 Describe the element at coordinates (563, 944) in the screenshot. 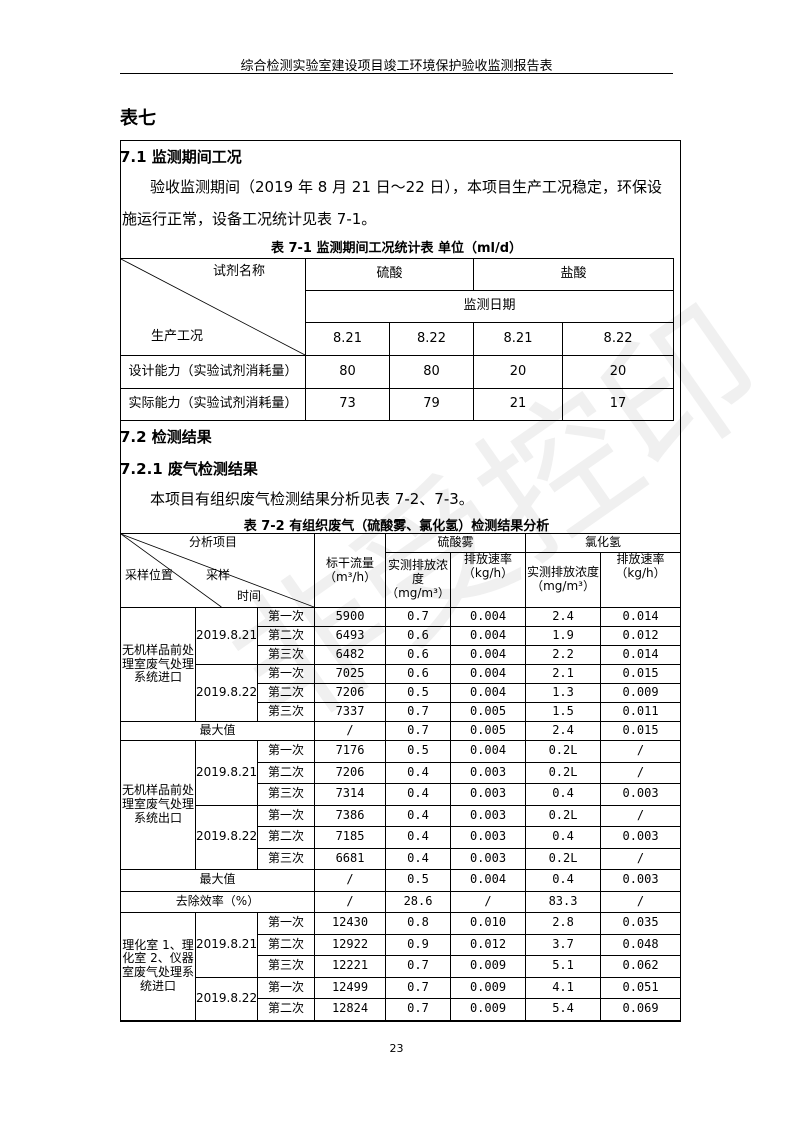

I see `hcl-conc: 3.7` at that location.